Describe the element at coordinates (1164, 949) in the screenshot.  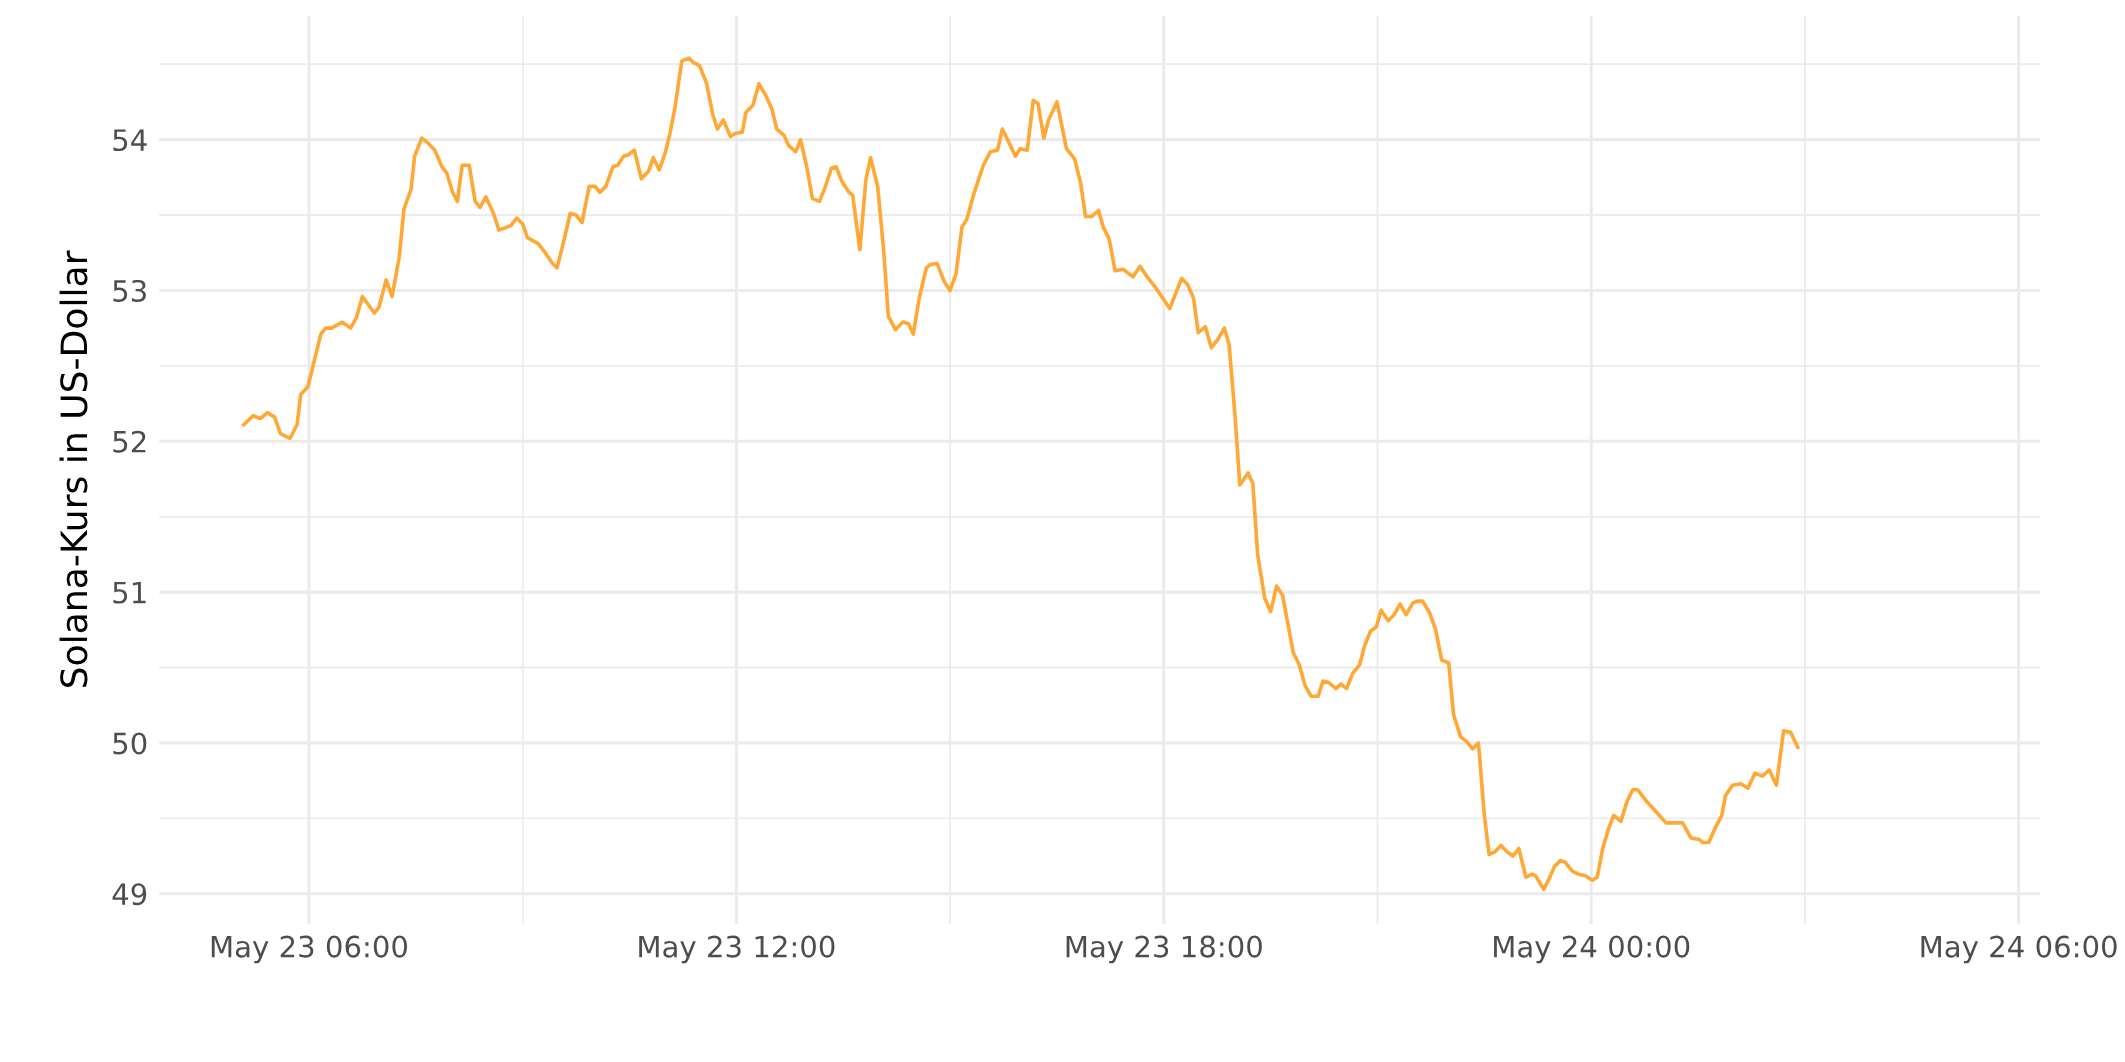
I see `x-tick-label: May 23 18:00` at that location.